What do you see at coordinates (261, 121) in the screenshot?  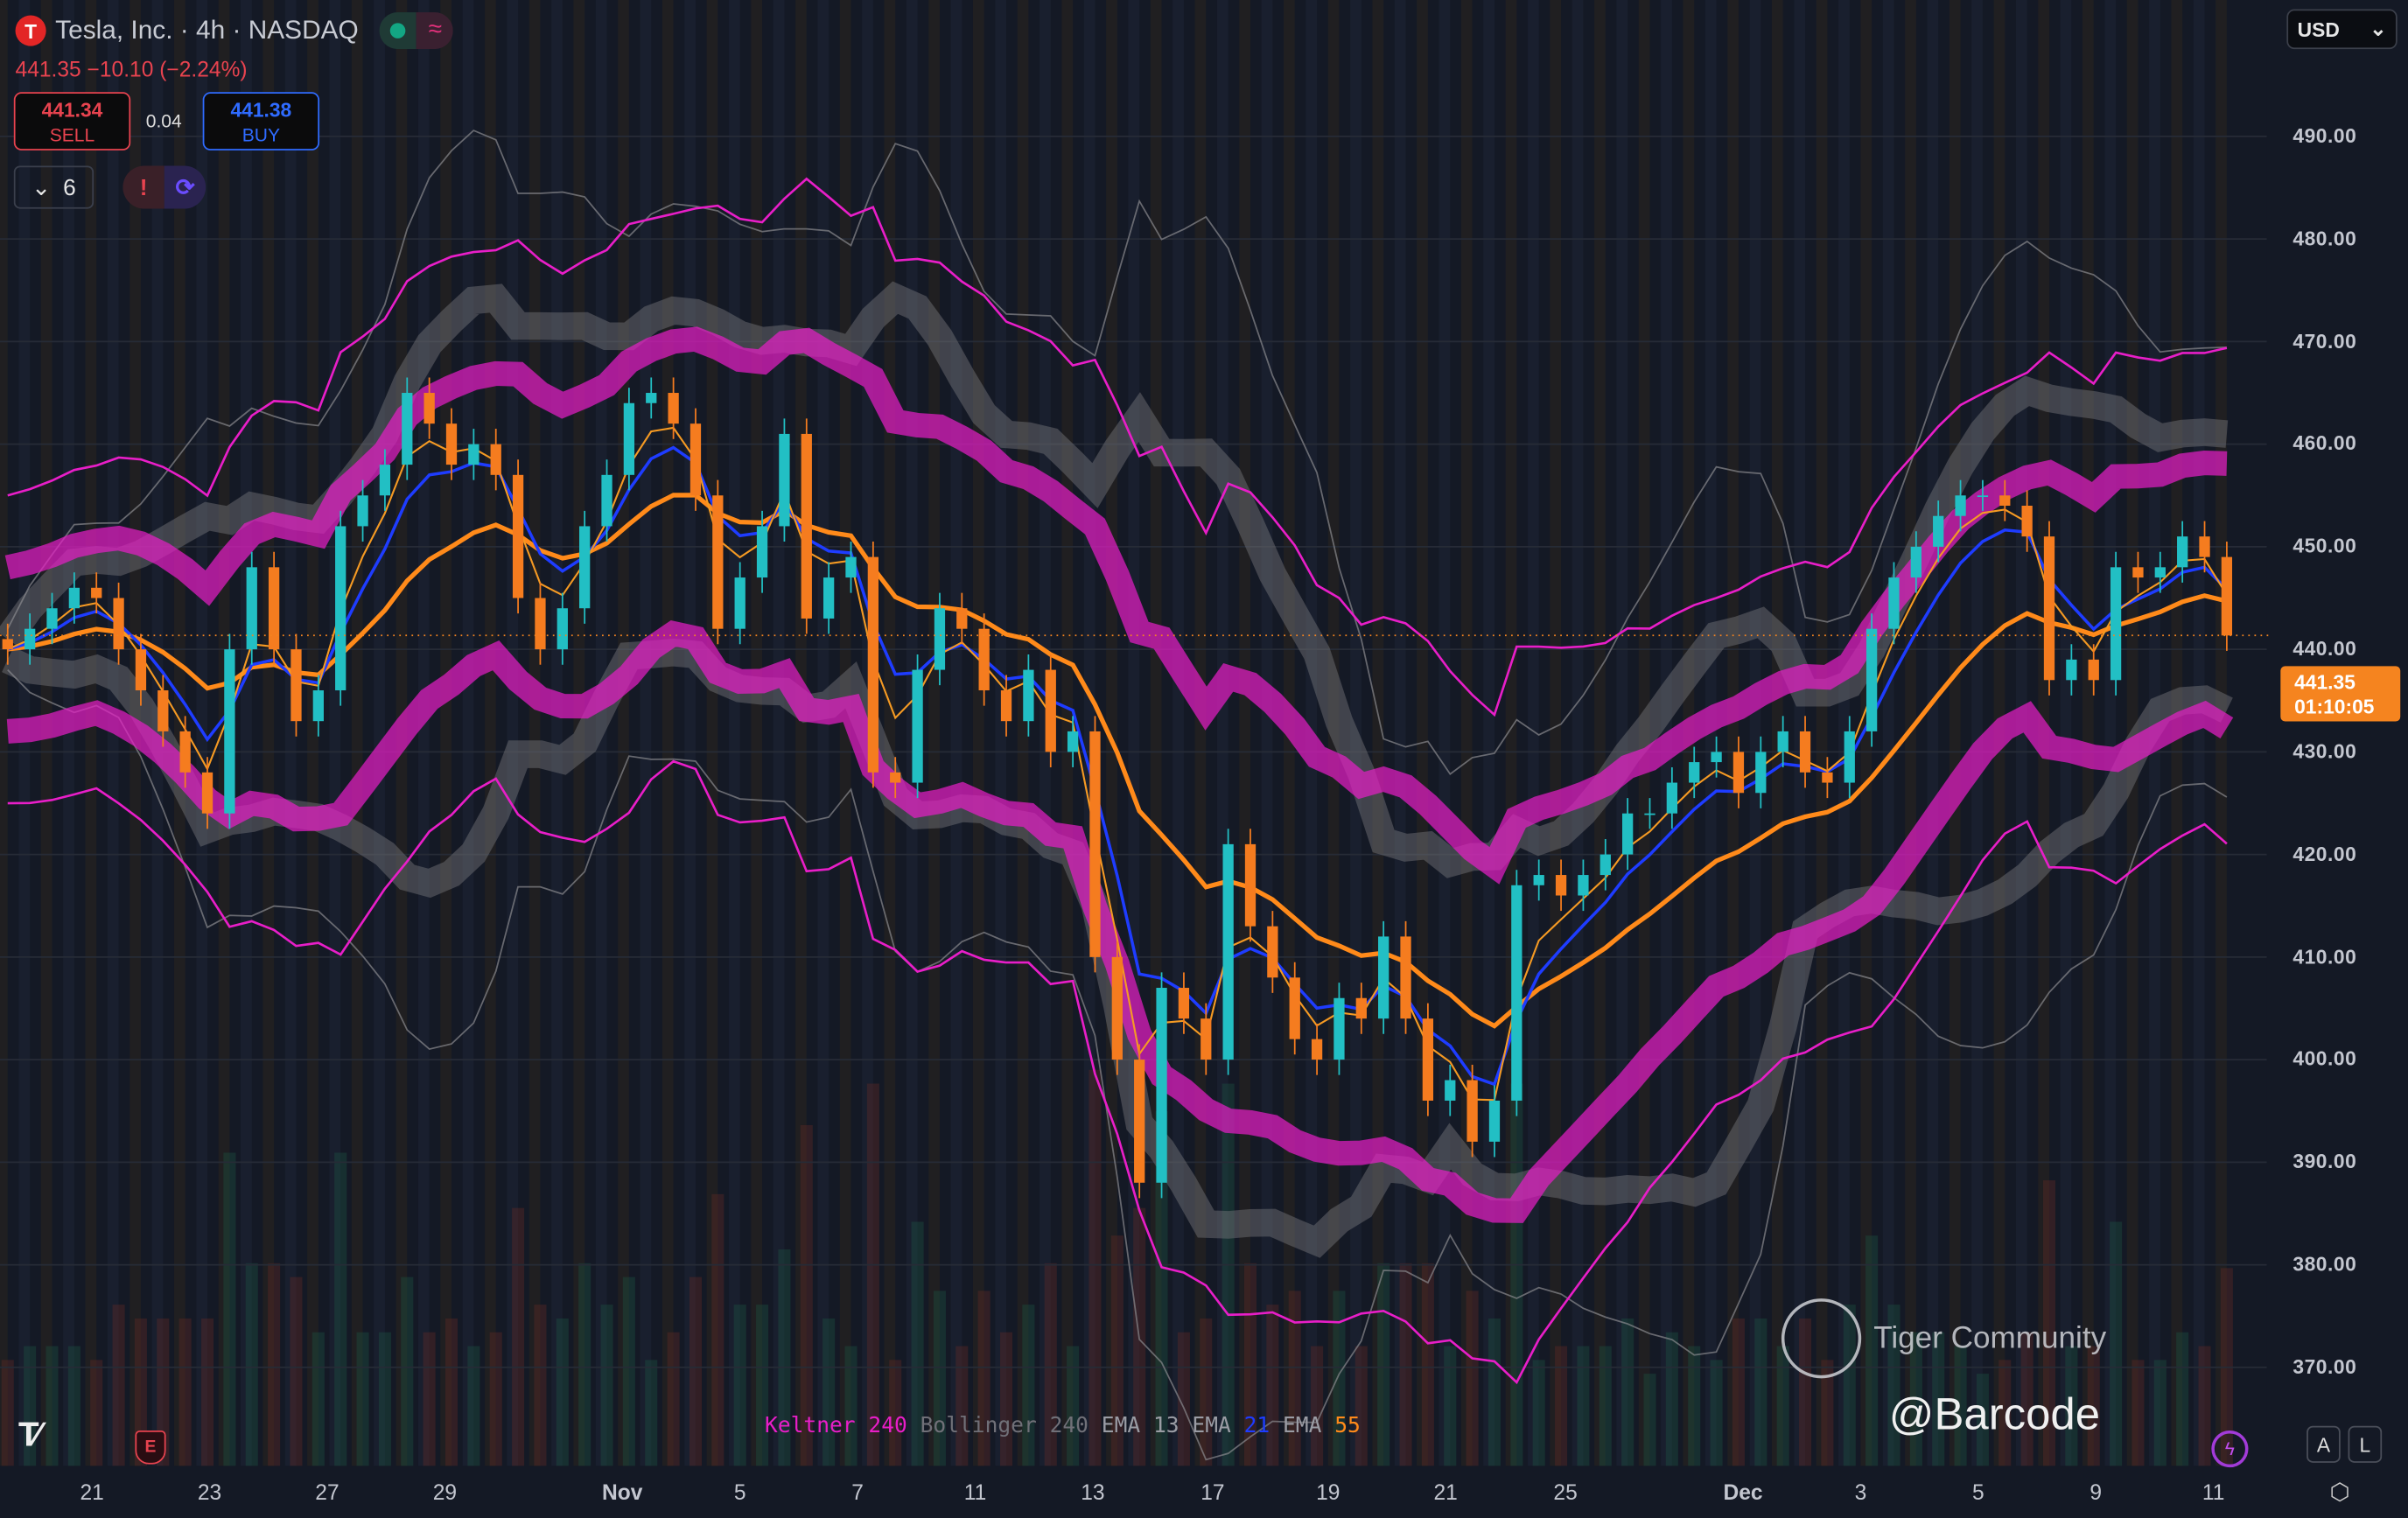 I see `buy-button: 441.38 BUY` at bounding box center [261, 121].